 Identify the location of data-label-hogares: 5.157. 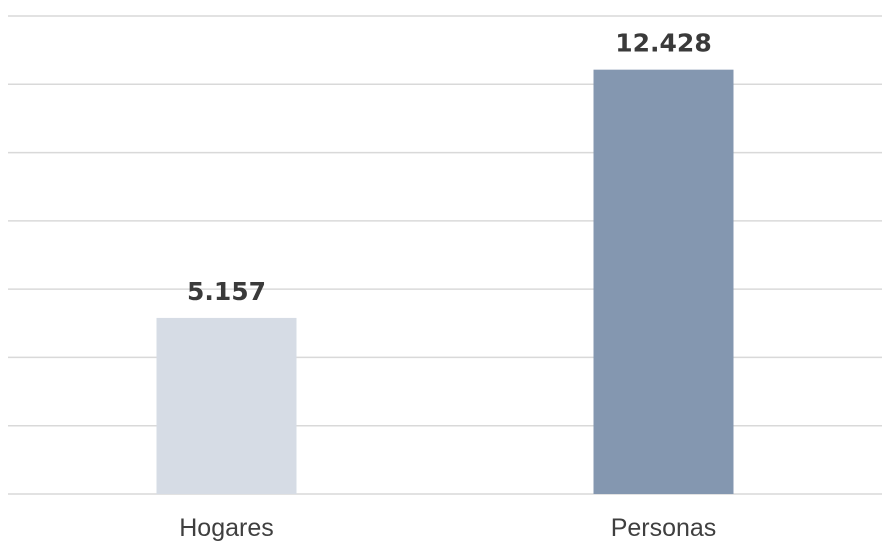
(226, 291).